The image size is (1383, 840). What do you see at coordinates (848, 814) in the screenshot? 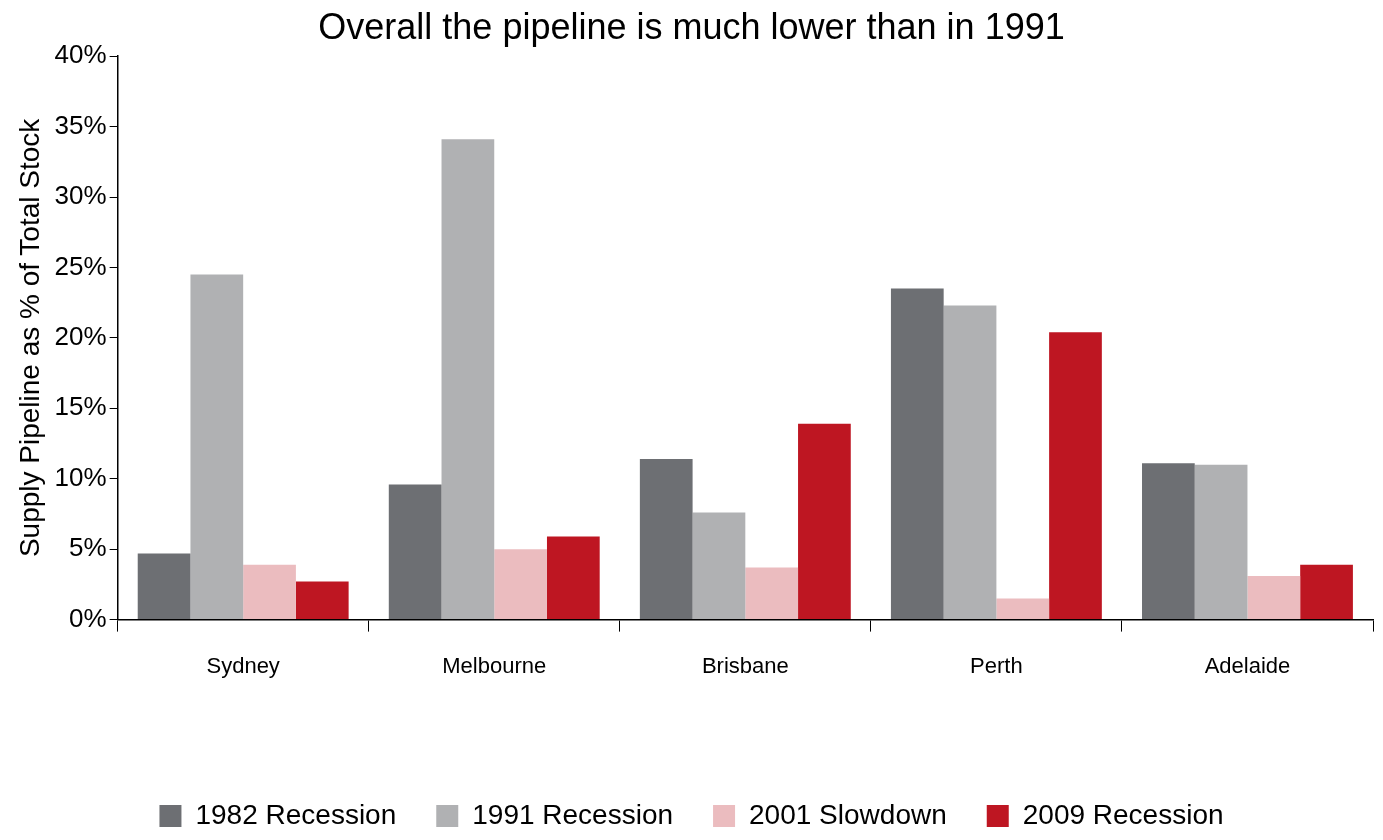
I see `legend-label: 2001 Slowdown` at bounding box center [848, 814].